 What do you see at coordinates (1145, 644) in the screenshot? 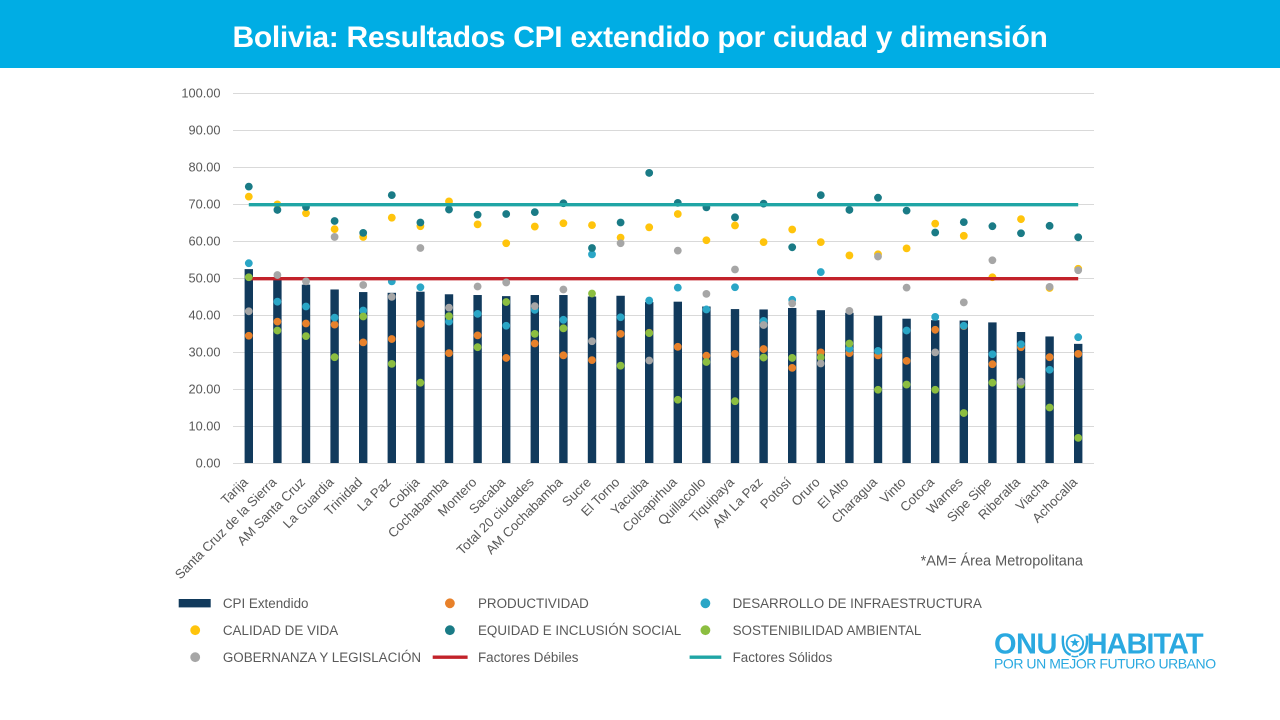
I see `svg-text: HABITAT` at bounding box center [1145, 644].